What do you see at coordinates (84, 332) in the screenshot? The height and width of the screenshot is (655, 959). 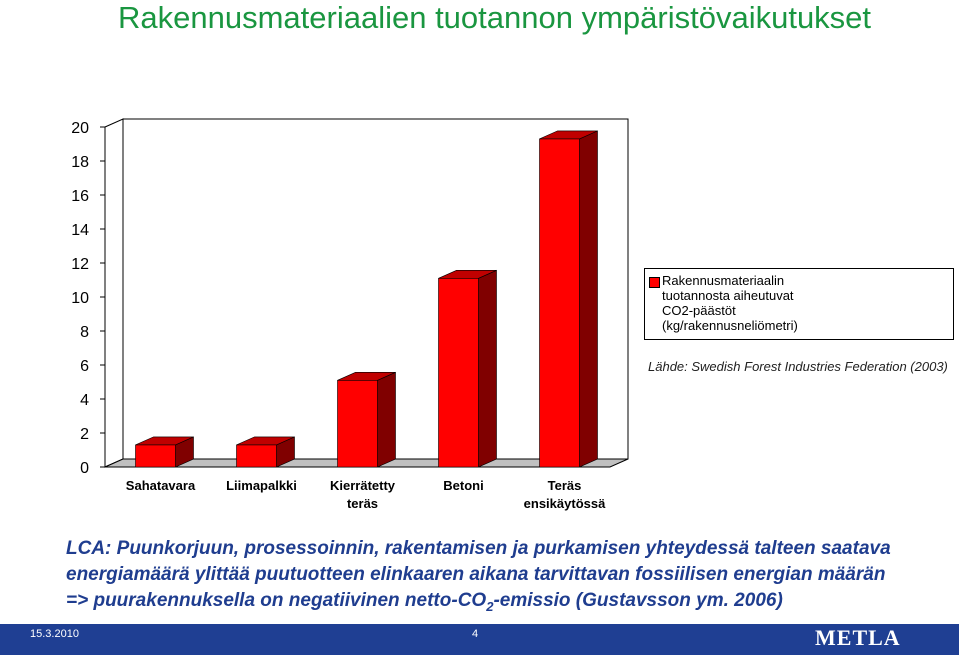 I see `y-tick-label: 8` at bounding box center [84, 332].